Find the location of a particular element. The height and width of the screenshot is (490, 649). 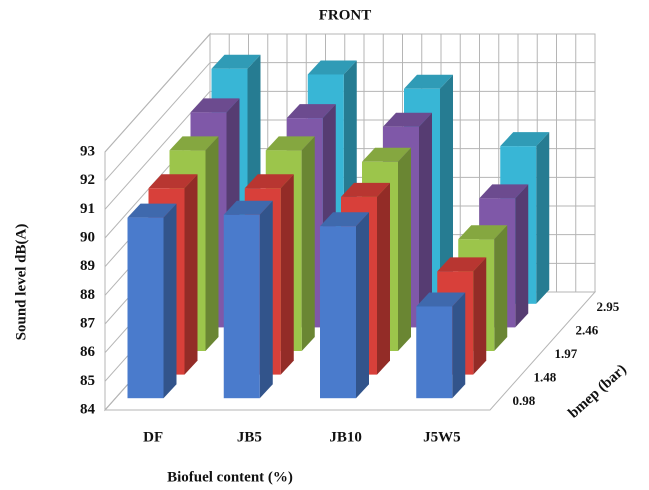

y-tick-label: 91 is located at coordinates (87, 209).